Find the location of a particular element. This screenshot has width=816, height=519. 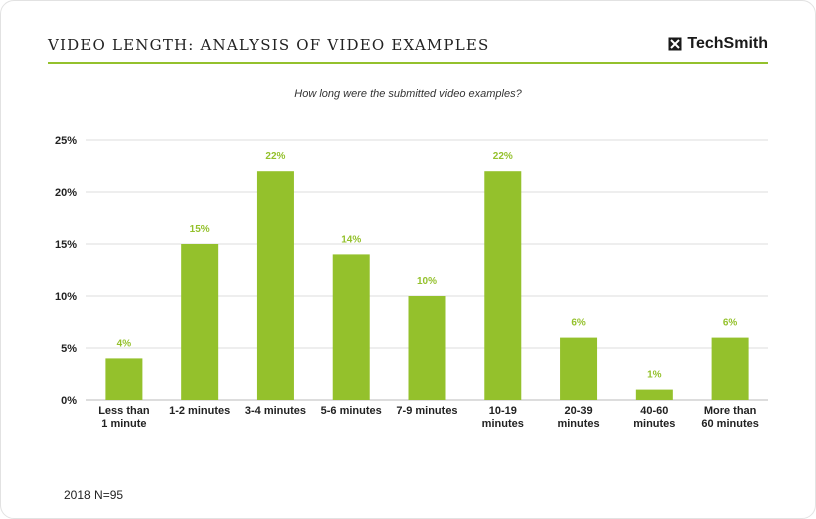

data-label: 1% is located at coordinates (654, 375).